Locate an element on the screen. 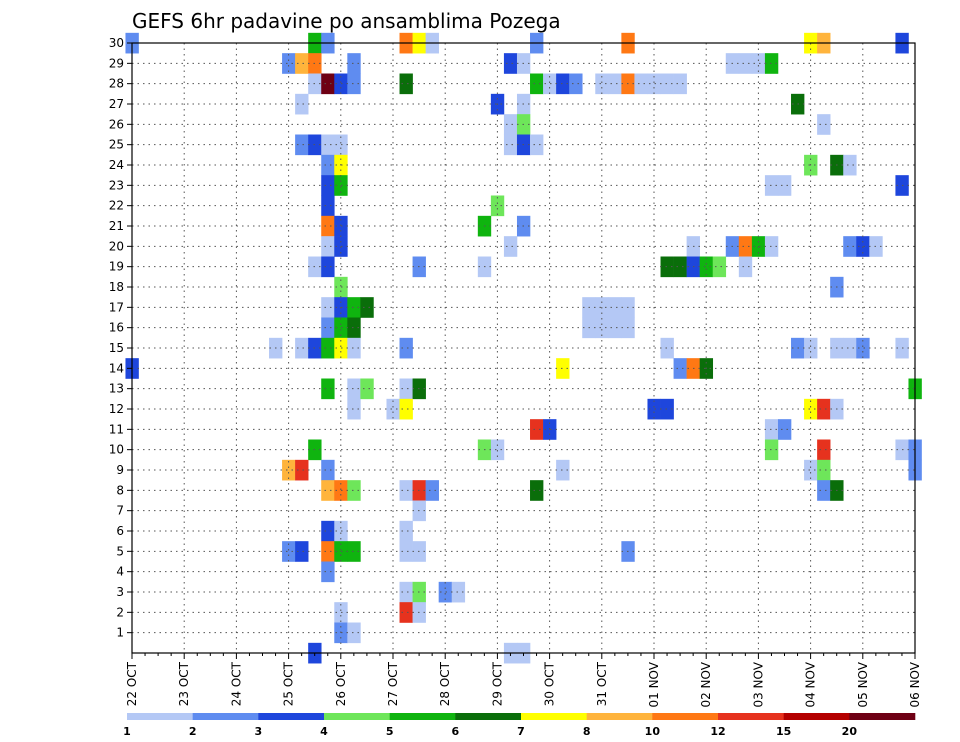 Image resolution: width=960 pixels, height=742 pixels. x-tick-label: 05 NOV is located at coordinates (863, 684).